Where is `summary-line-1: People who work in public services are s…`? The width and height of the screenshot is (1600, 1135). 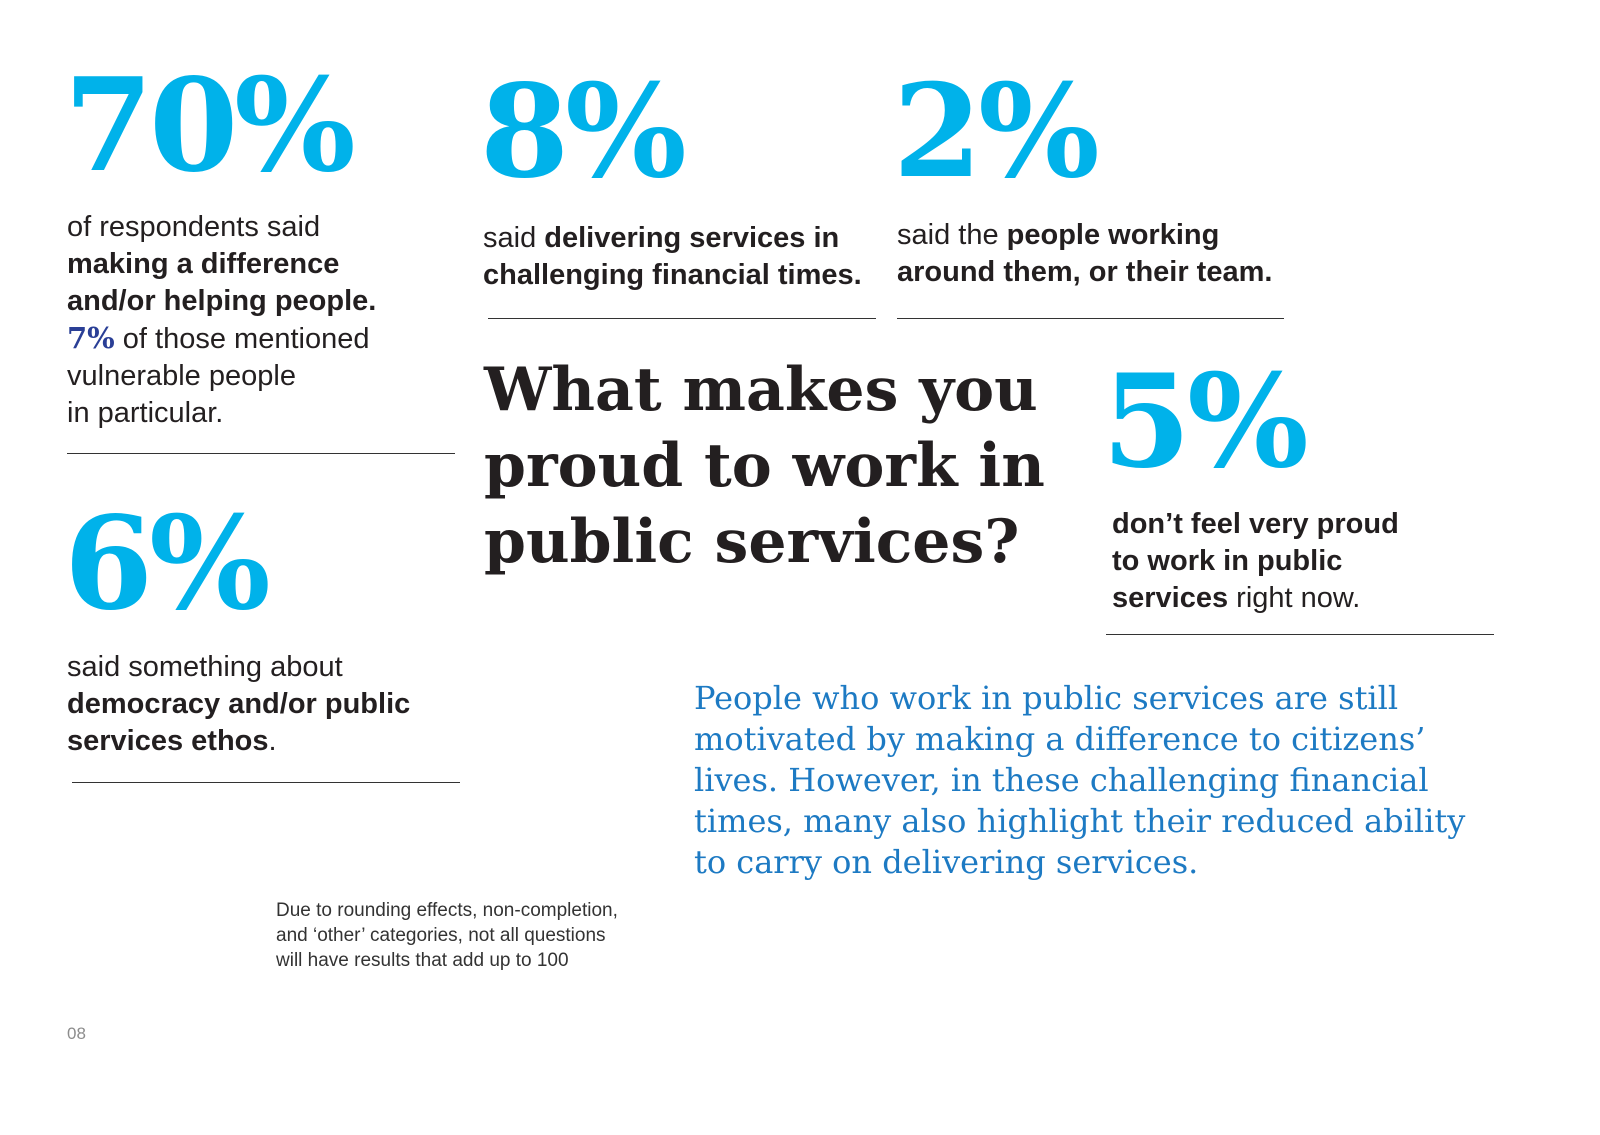 summary-line-1: People who work in public services are s… is located at coordinates (1046, 698).